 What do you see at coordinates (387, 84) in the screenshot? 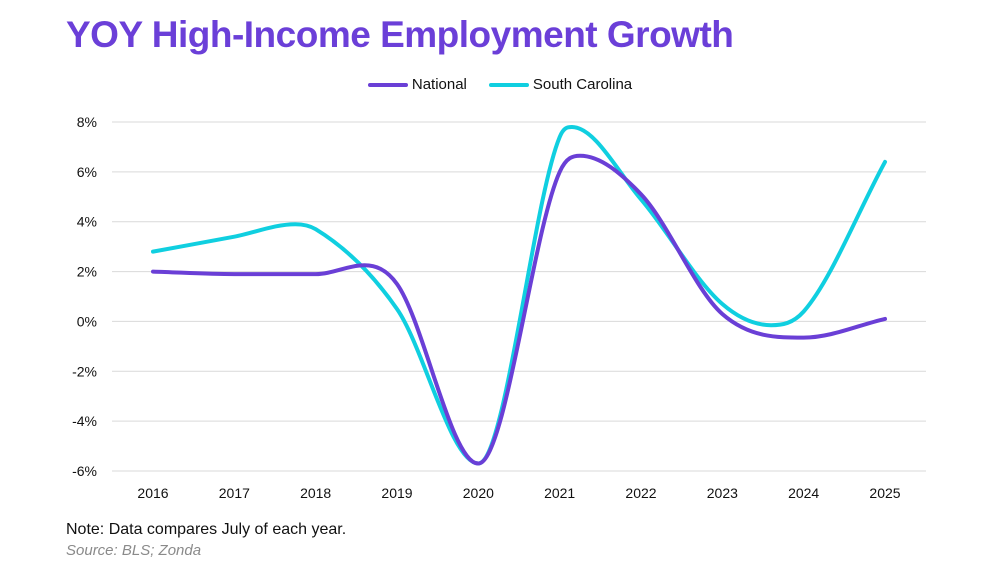
I see `legend-swatch-national` at bounding box center [387, 84].